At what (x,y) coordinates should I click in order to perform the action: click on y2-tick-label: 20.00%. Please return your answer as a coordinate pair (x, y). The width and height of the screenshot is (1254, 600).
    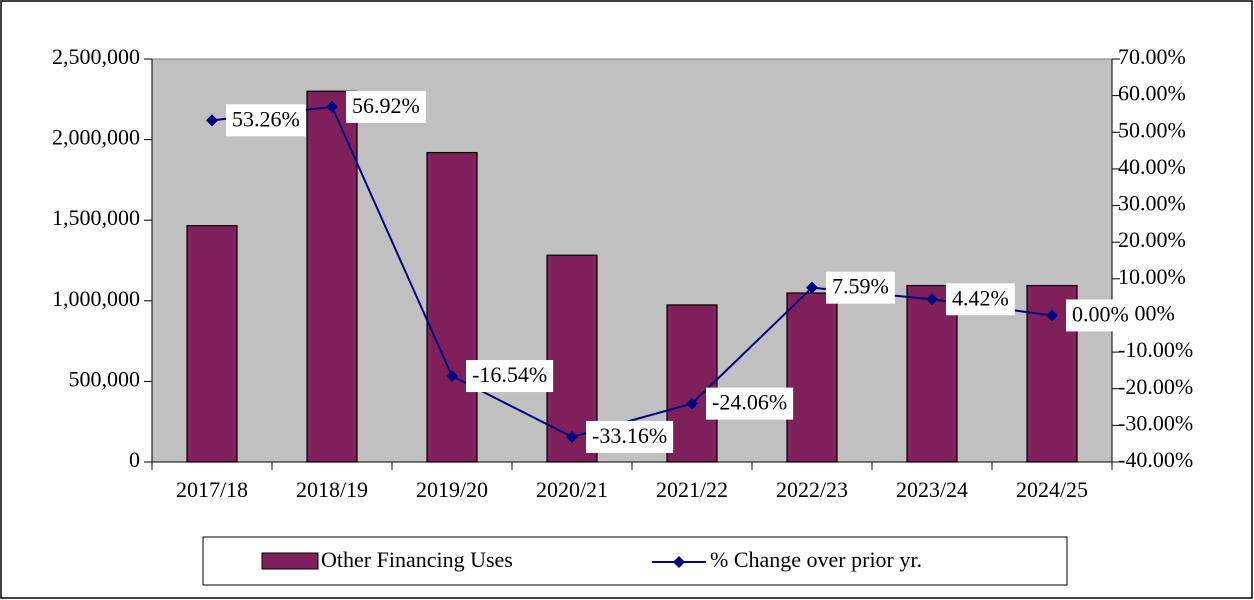
    Looking at the image, I should click on (1152, 239).